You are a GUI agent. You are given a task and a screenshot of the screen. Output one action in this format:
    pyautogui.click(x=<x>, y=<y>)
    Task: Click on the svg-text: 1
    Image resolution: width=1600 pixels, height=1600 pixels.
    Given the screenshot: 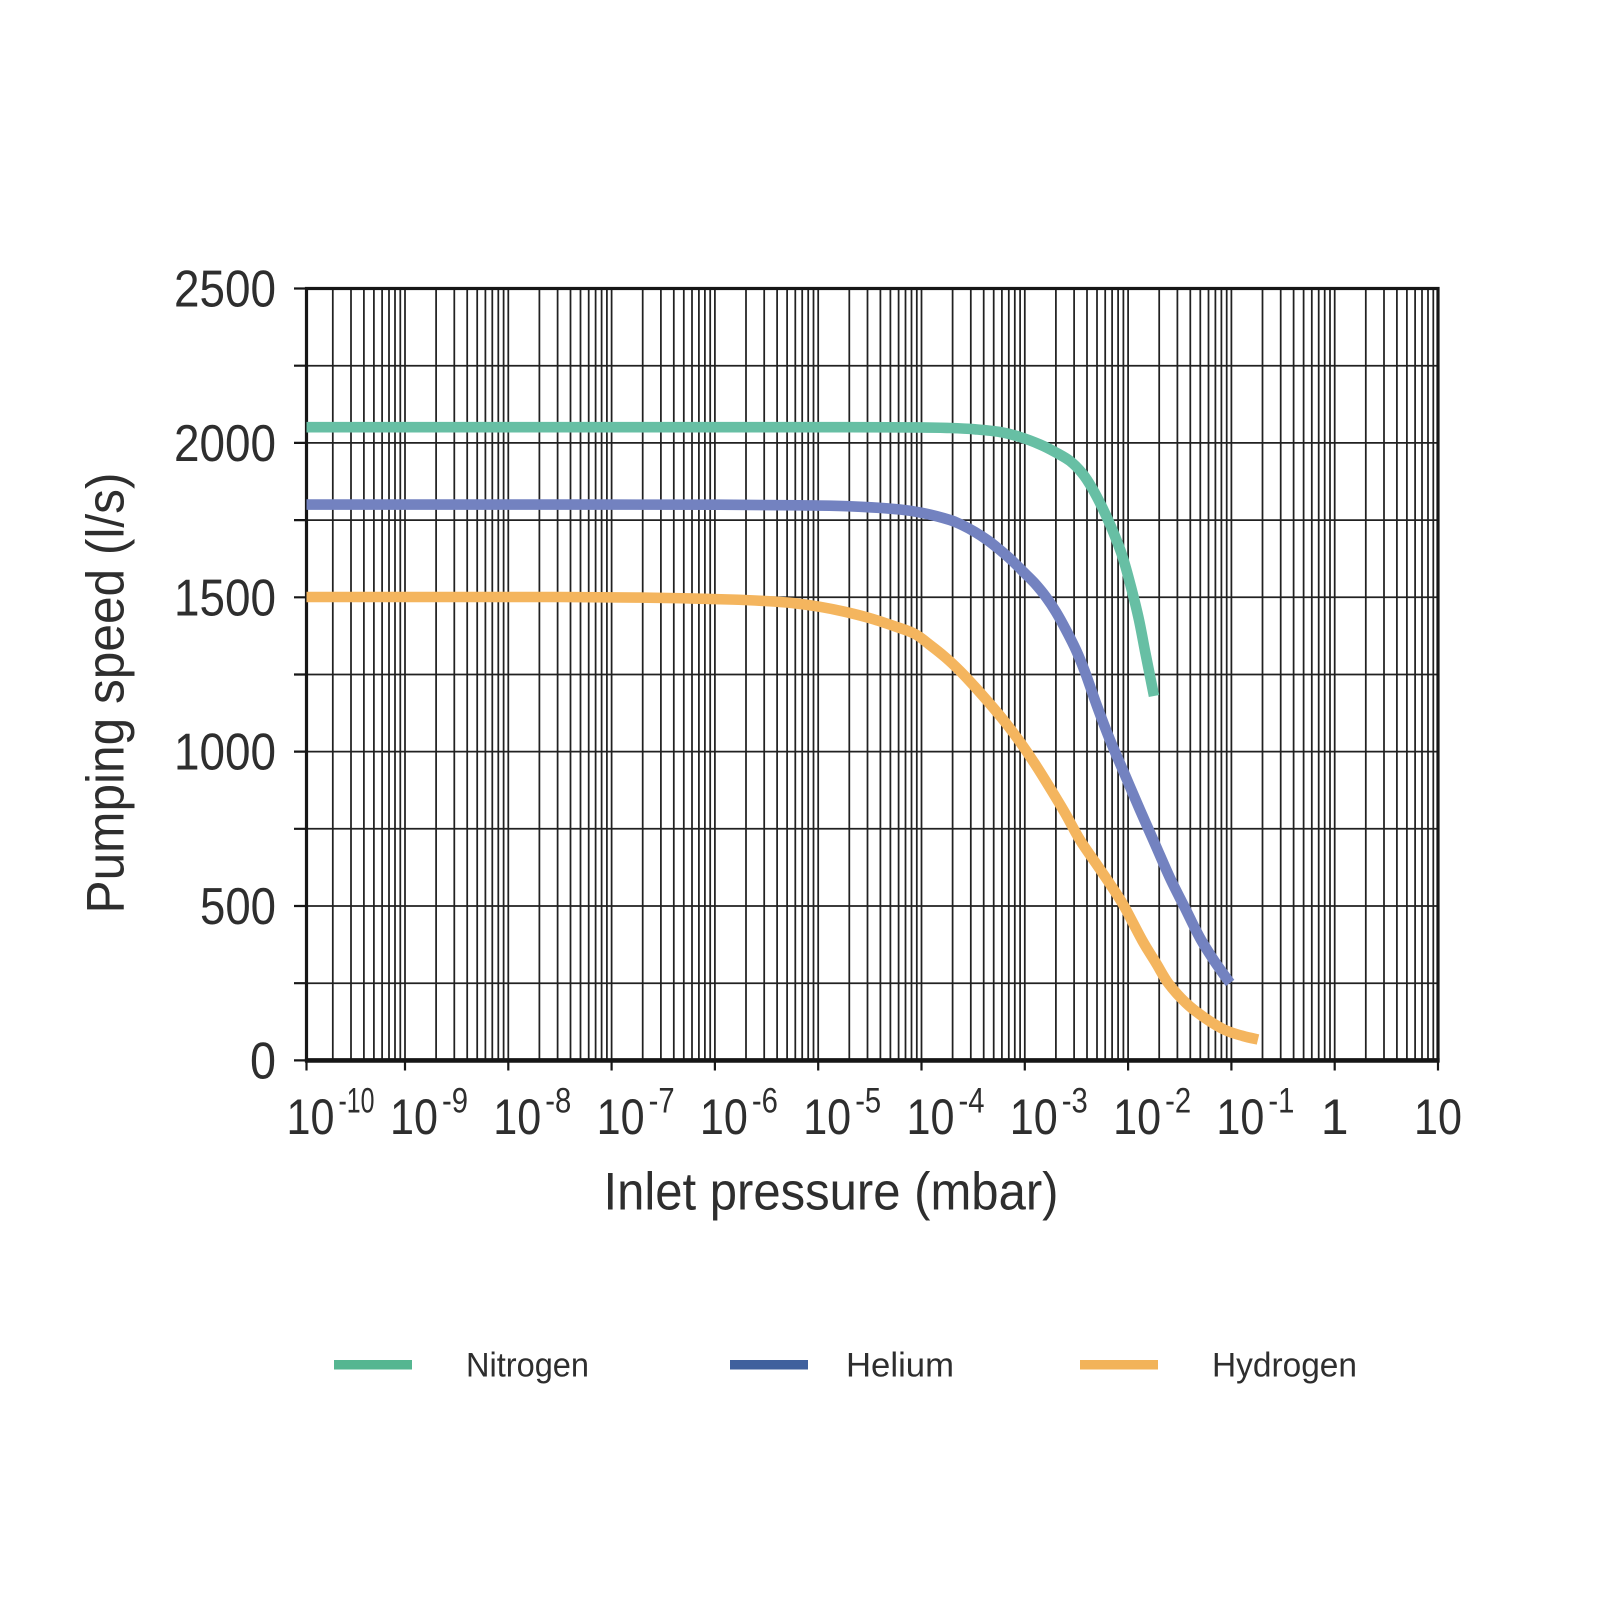 What is the action you would take?
    pyautogui.click(x=1335, y=1117)
    